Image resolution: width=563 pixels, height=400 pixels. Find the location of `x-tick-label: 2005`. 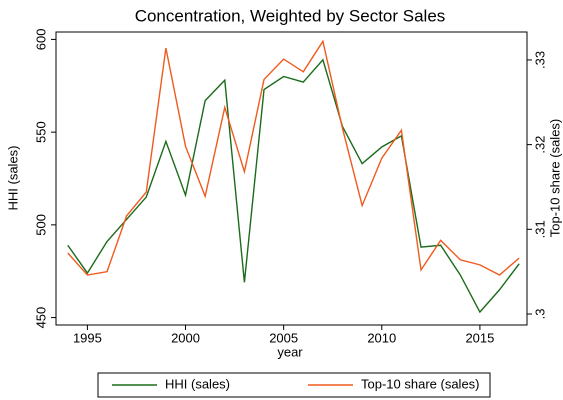

x-tick-label: 2005 is located at coordinates (283, 337).